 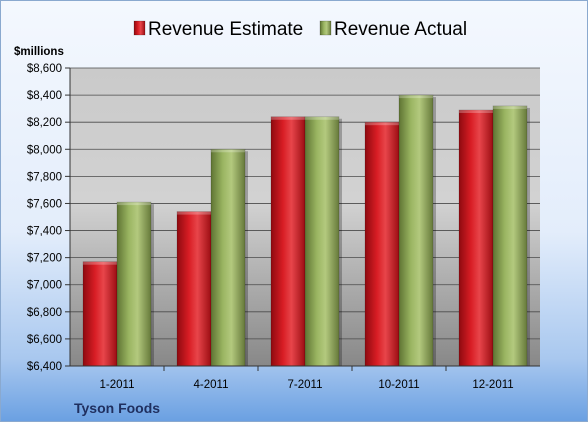 I want to click on x-tick-label: 1-2011, so click(x=117, y=385).